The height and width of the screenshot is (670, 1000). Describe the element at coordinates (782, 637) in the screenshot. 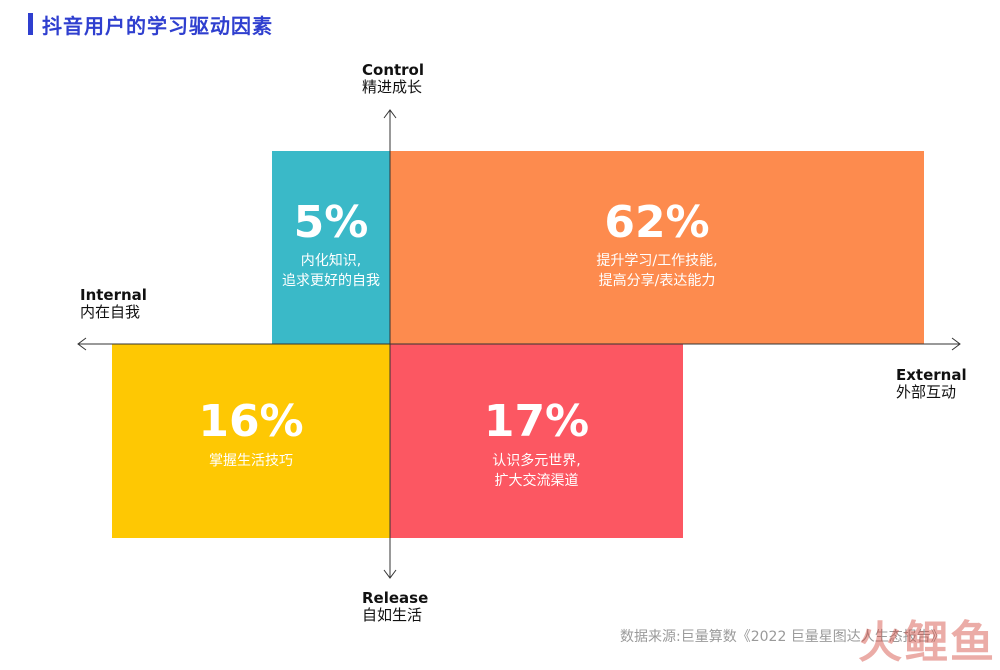

I see `data-source-note: 数据来源:巨量算数《2022 巨量星图达人生态报告》` at that location.